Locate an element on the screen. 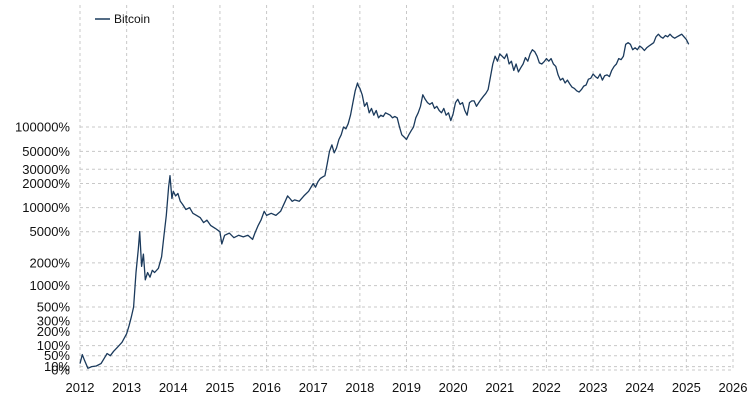  x-tick-label: 2024 is located at coordinates (639, 387).